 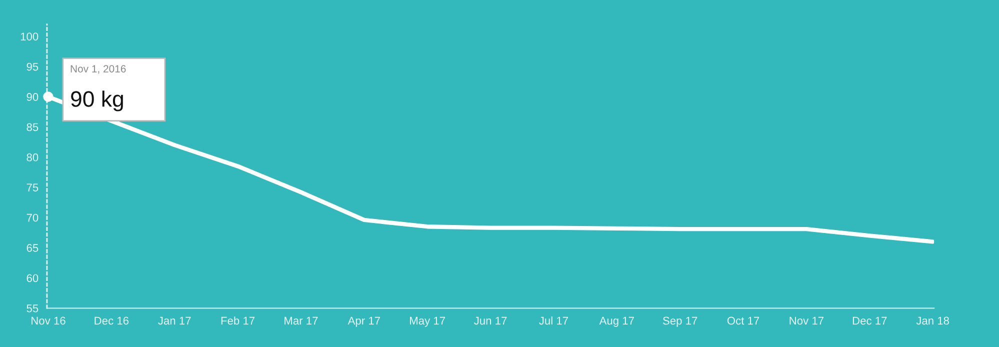 I want to click on x-tick-label: Mar 17, so click(x=301, y=320).